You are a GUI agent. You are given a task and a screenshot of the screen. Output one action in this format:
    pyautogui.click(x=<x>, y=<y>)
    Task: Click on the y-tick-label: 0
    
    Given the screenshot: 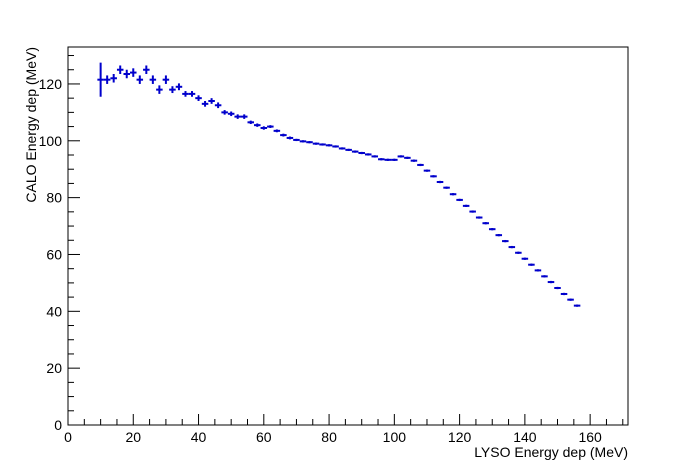 What is the action you would take?
    pyautogui.click(x=58, y=425)
    